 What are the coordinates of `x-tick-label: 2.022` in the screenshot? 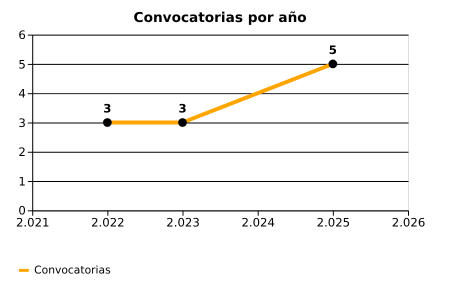 It's located at (108, 222).